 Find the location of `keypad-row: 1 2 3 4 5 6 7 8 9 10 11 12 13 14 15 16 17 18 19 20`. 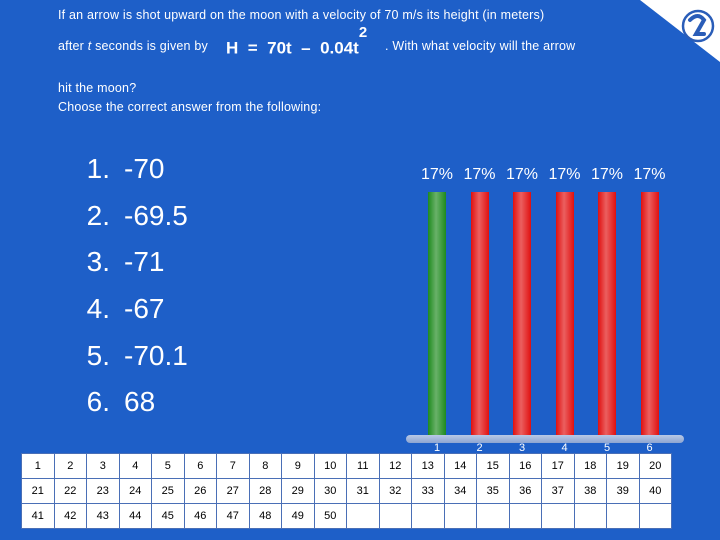

keypad-row: 1 2 3 4 5 6 7 8 9 10 11 12 13 14 15 16 17 18 19 20 is located at coordinates (346, 466).